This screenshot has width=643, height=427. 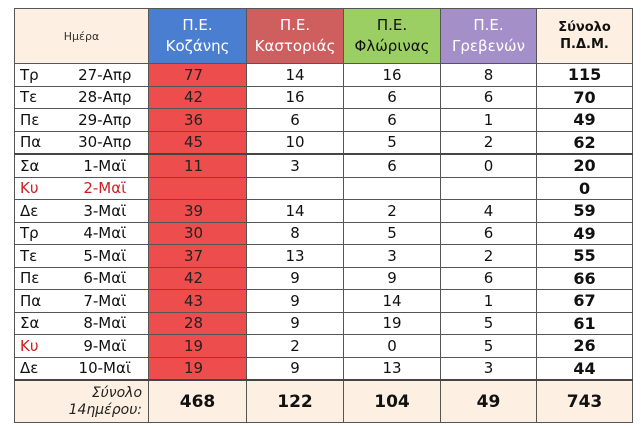 I want to click on summary-label-line1: Σύνολο, so click(x=117, y=392).